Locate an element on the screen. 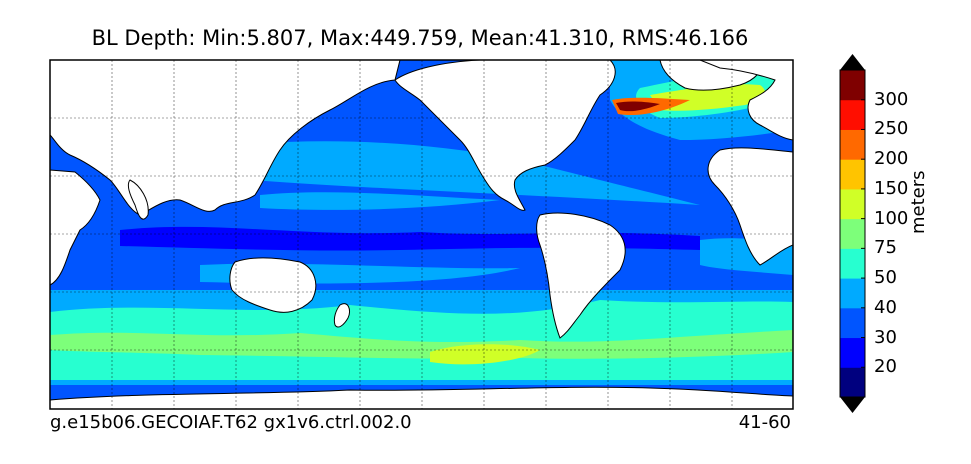 The height and width of the screenshot is (464, 971). colorbar-tick-label: 150 is located at coordinates (891, 188).